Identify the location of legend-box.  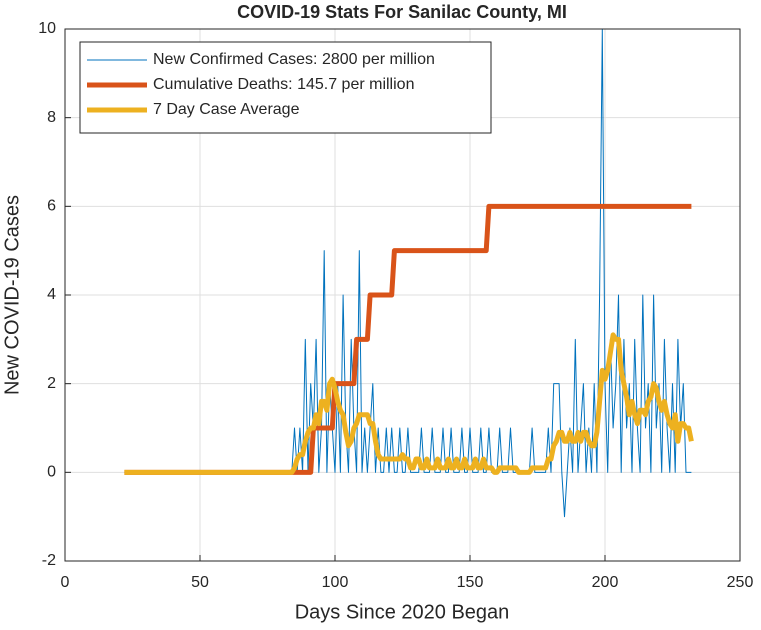
(285, 87).